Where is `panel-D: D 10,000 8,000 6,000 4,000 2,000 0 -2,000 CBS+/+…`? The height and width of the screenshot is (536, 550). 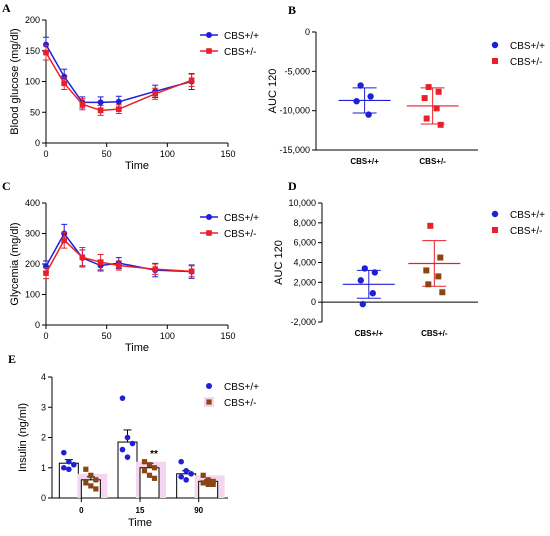 panel-D: D 10,000 8,000 6,000 4,000 2,000 0 -2,000 CBS+/+… is located at coordinates (409, 258).